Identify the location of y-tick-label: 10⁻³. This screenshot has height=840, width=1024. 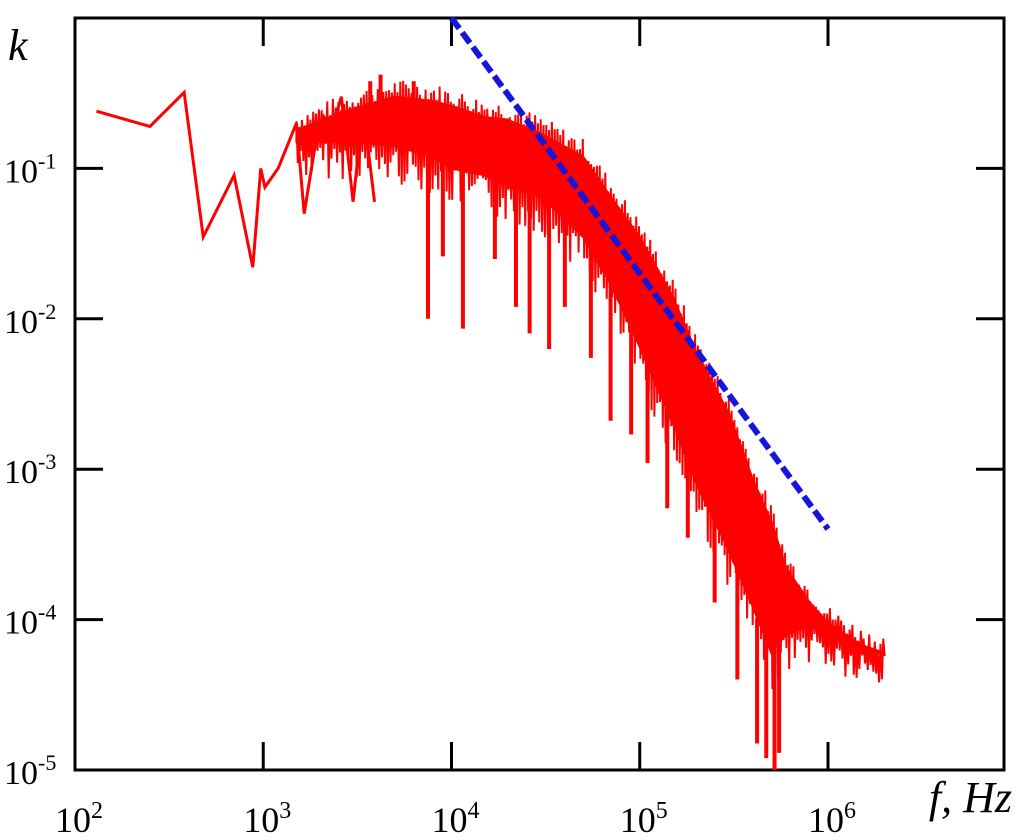
(30, 470).